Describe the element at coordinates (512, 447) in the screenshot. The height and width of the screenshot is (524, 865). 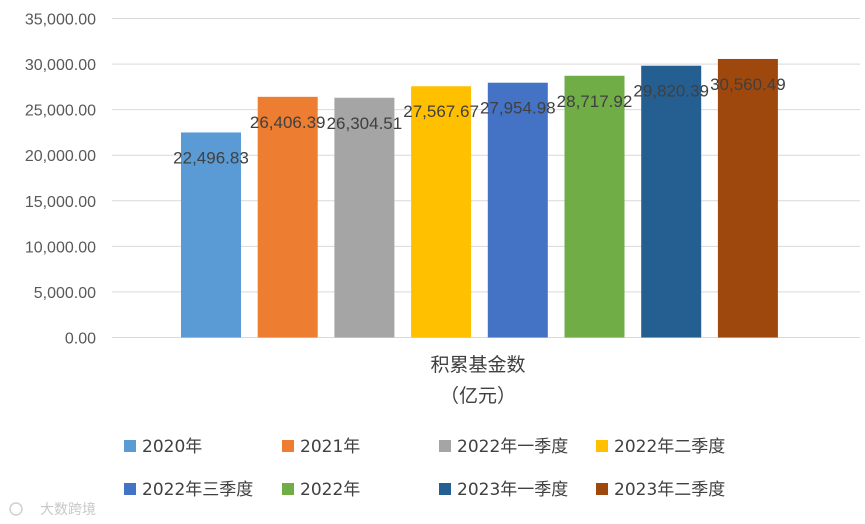
I see `legend-label: 2022年一季度` at that location.